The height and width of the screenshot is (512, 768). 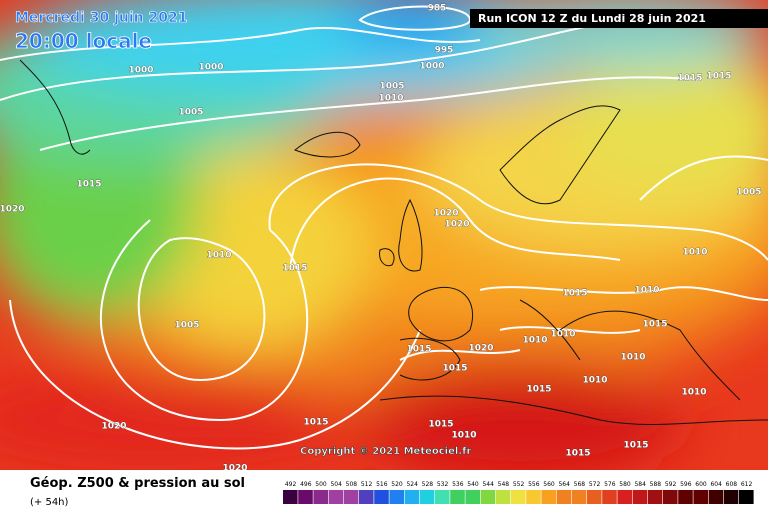 I want to click on scale-label: 592, so click(x=671, y=484).